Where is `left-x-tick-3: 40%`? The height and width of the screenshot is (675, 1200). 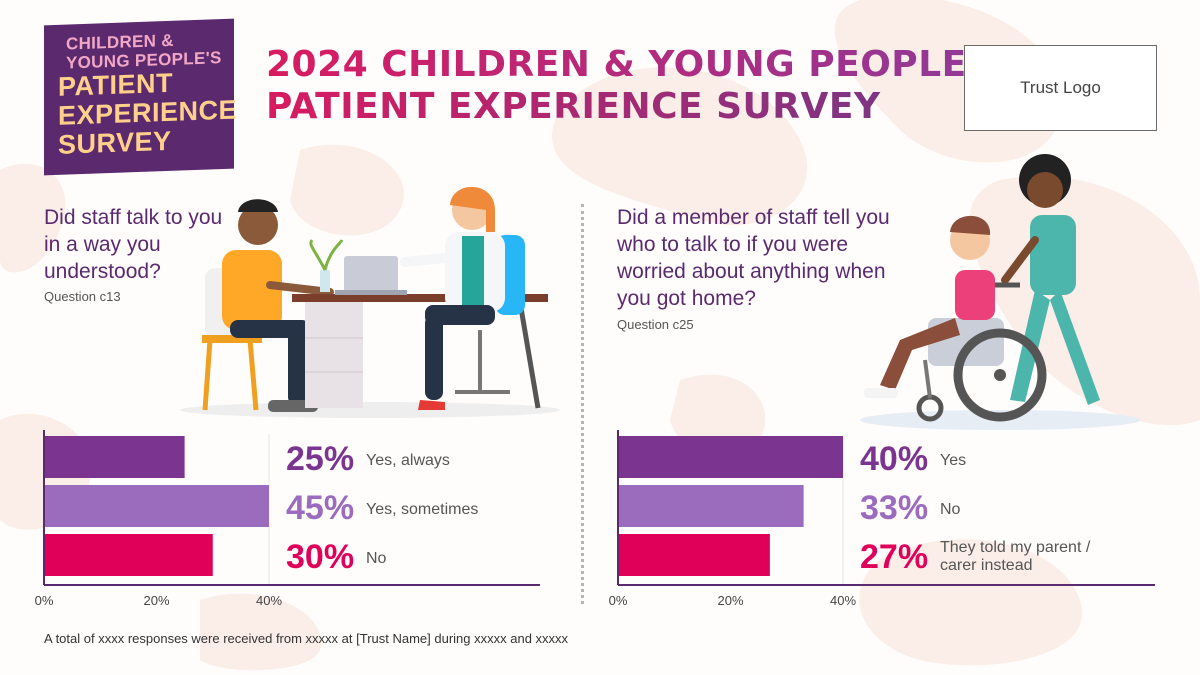
left-x-tick-3: 40% is located at coordinates (269, 600).